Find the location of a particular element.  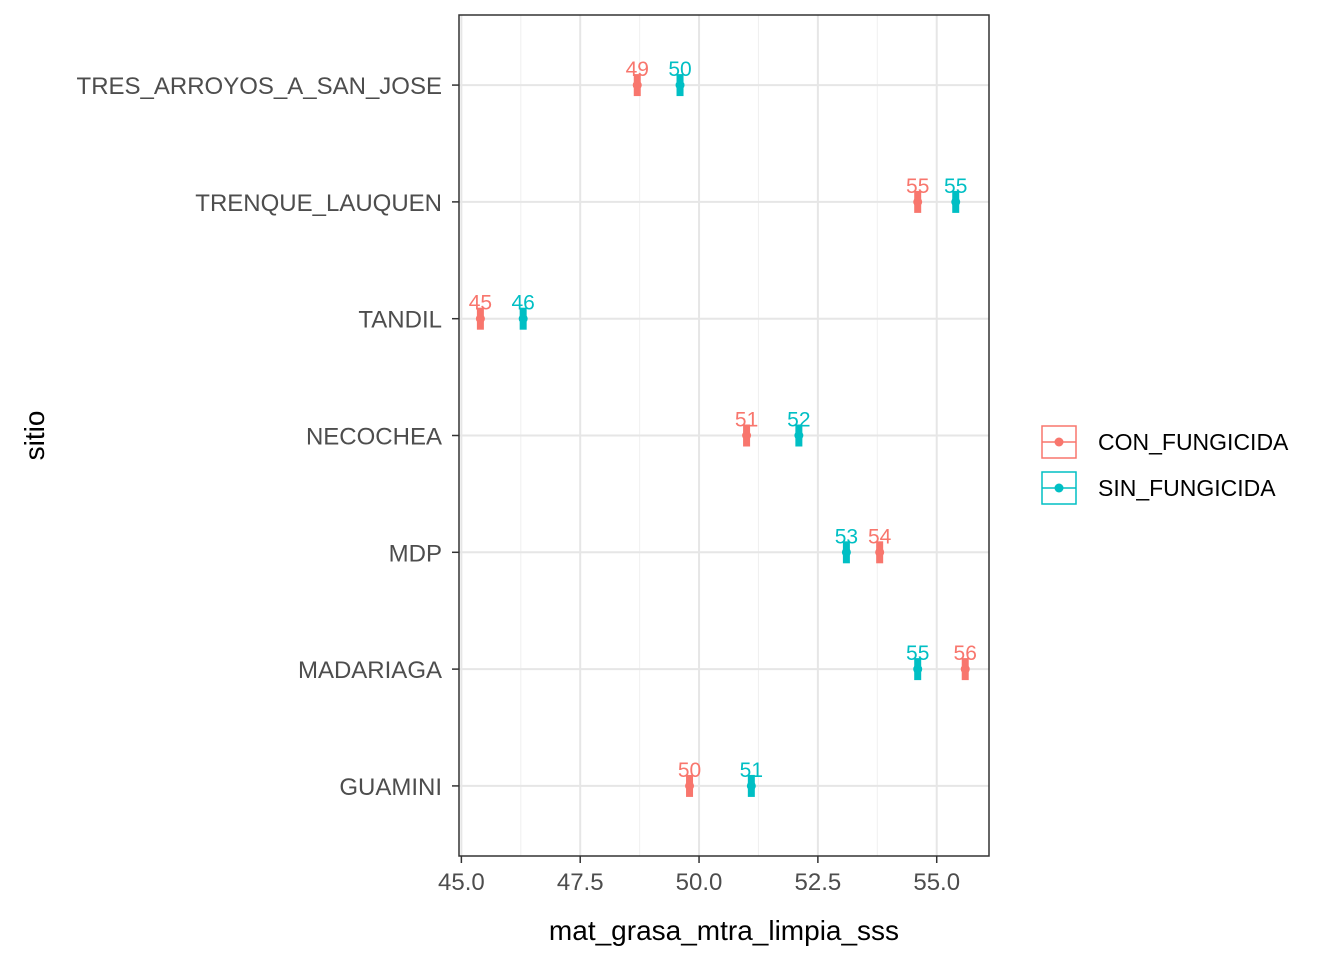

data-label: 54 is located at coordinates (880, 536).